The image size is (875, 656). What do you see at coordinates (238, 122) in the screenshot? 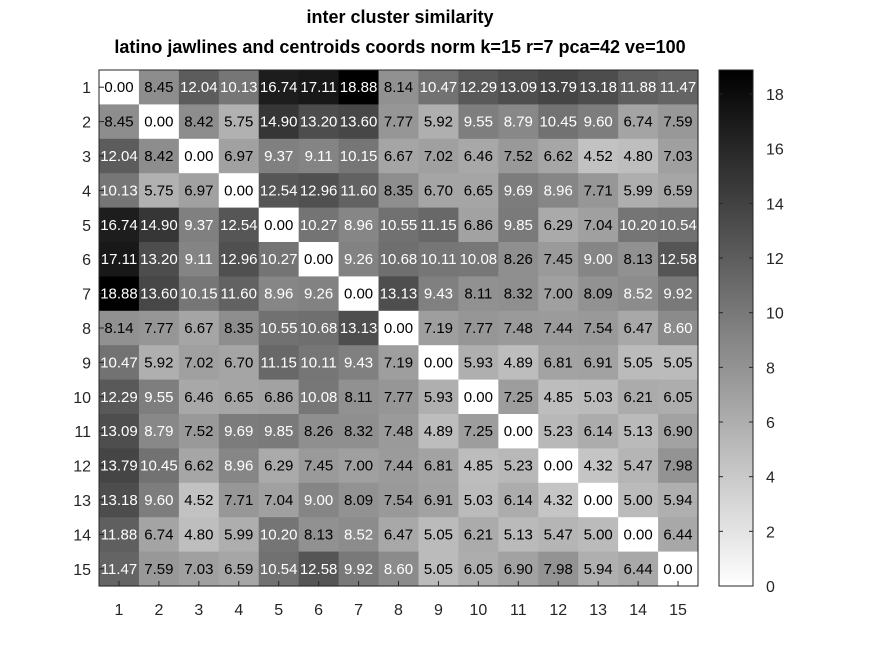
I see `cell-value-label: 5.75` at bounding box center [238, 122].